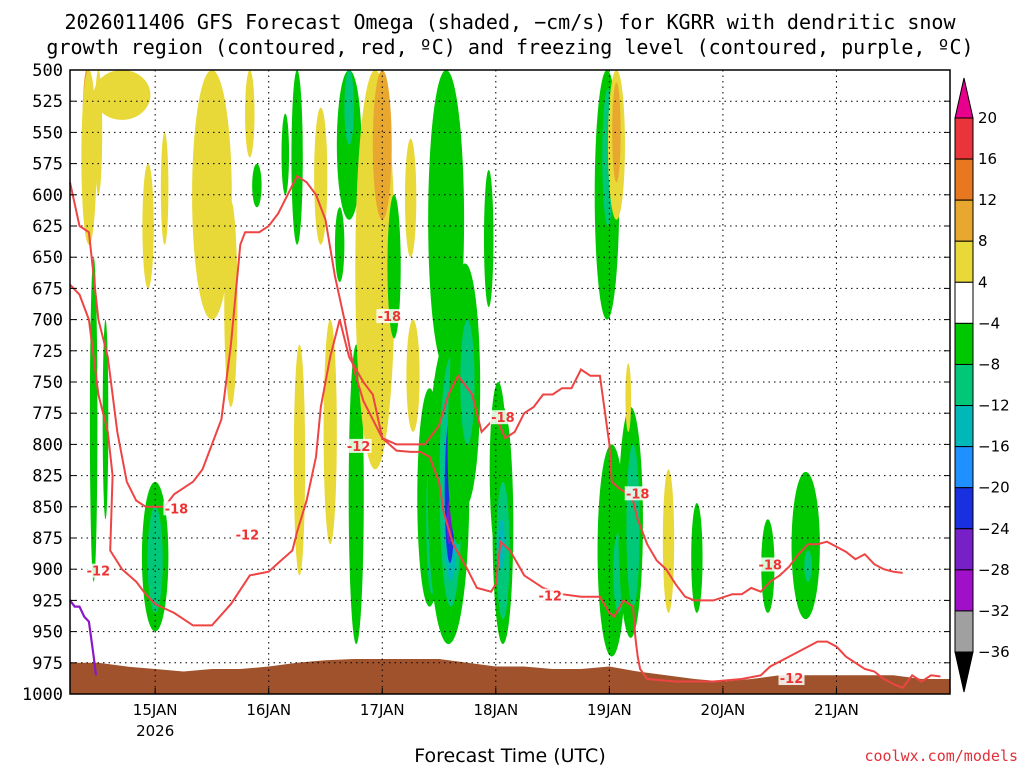 The image size is (1024, 768). I want to click on y-tick-label: 550, so click(47, 133).